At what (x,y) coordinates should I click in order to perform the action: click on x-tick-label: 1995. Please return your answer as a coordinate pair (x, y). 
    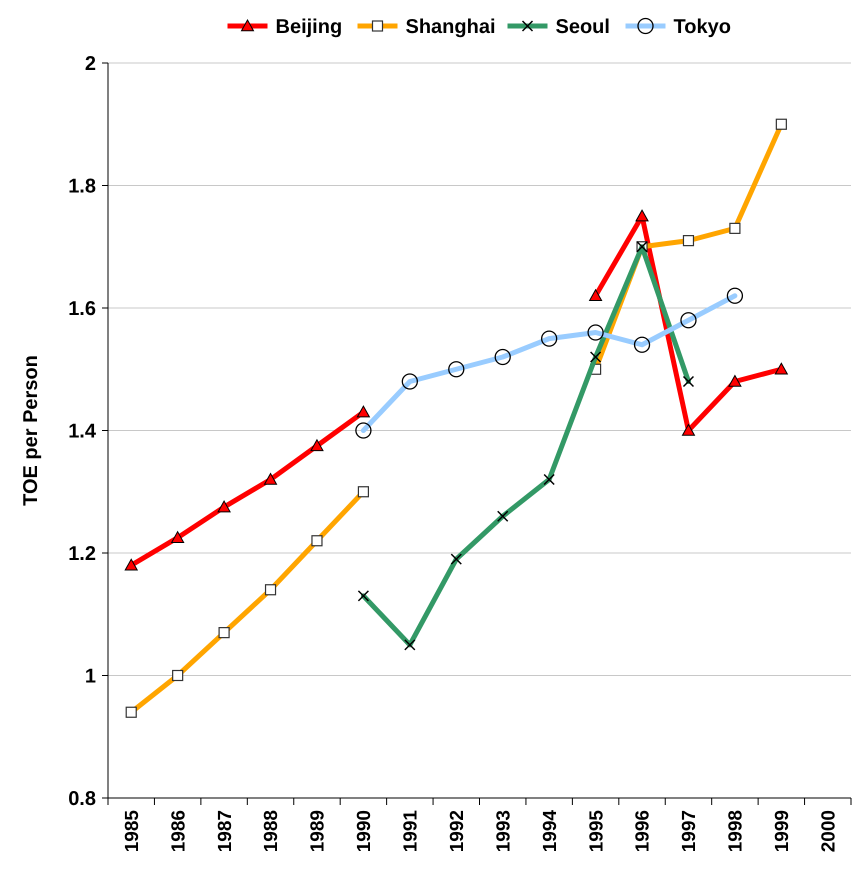
    Looking at the image, I should click on (597, 831).